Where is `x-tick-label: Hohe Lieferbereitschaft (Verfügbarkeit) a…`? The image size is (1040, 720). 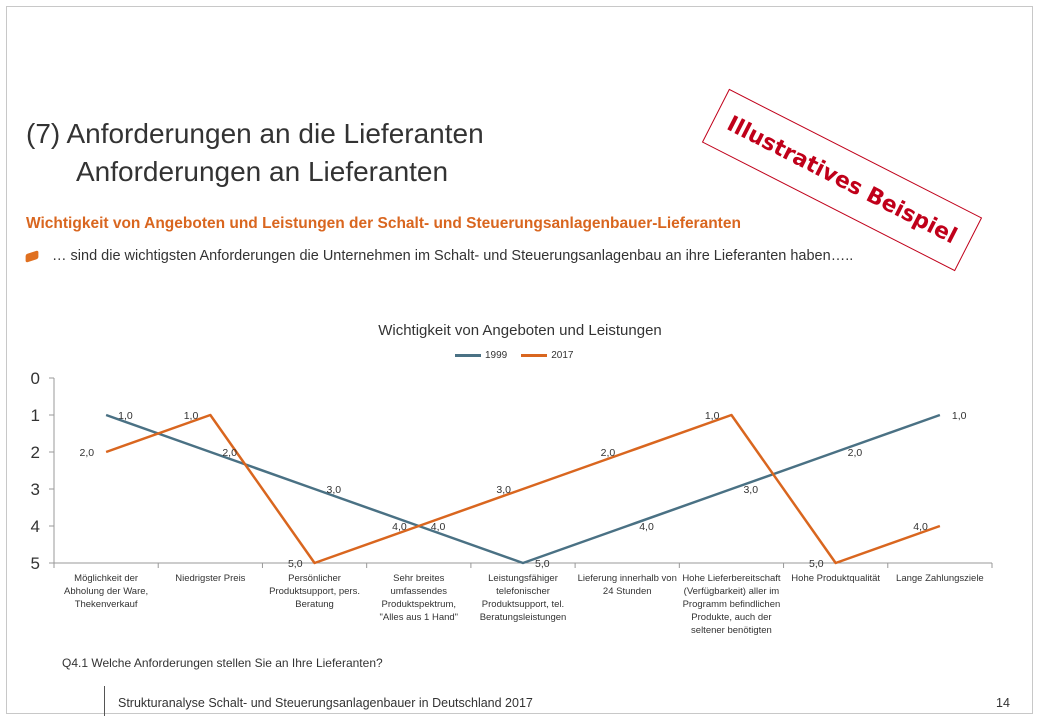 x-tick-label: Hohe Lieferbereitschaft (Verfügbarkeit) a… is located at coordinates (731, 604).